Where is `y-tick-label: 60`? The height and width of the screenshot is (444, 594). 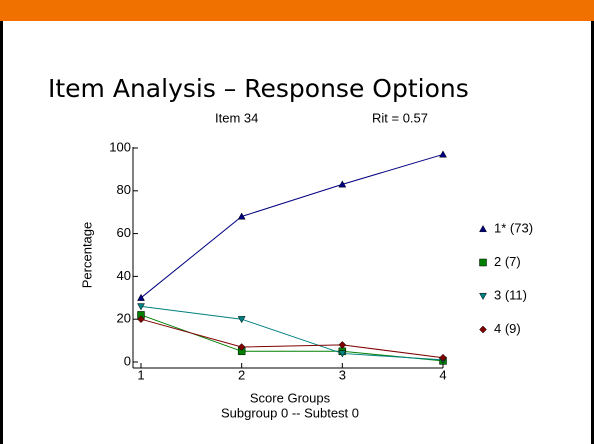 y-tick-label: 60 is located at coordinates (124, 232).